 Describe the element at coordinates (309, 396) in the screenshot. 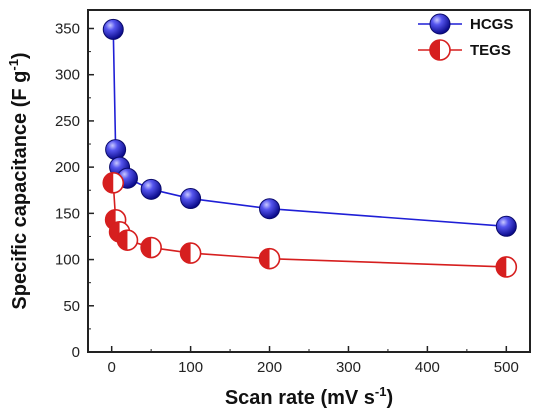

I see `x-axis-title: Scan rate (mV s-1)` at that location.